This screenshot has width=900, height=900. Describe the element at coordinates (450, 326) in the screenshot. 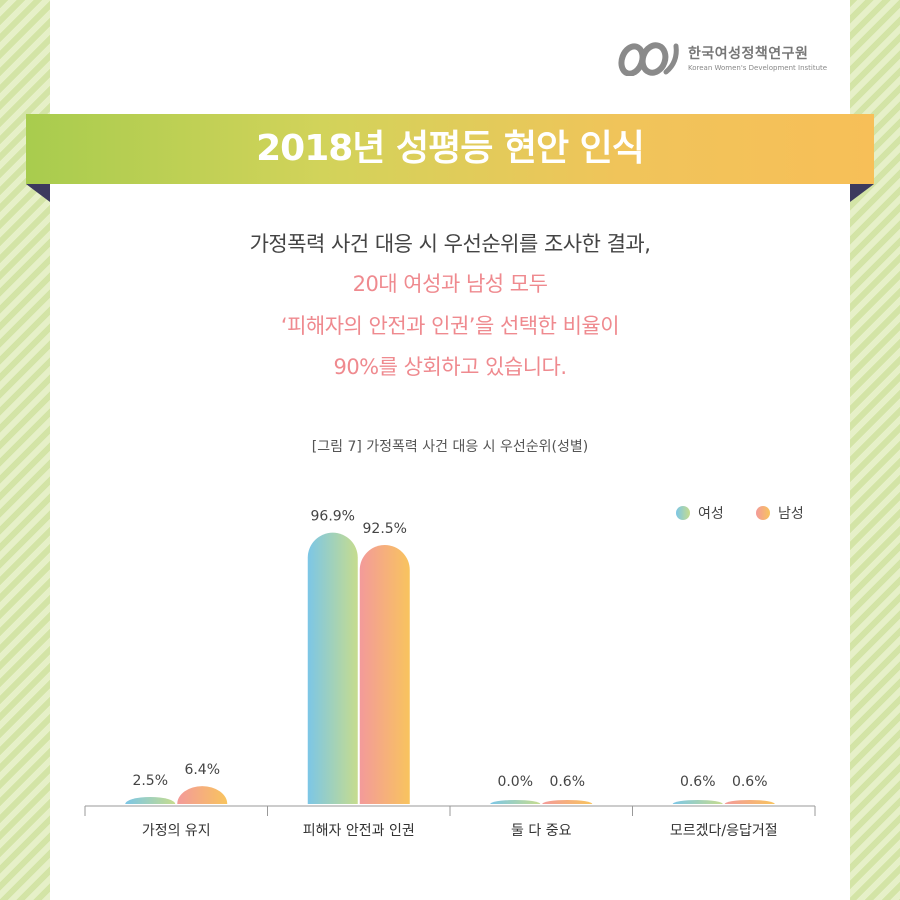

I see `description-line-3: ‘피해자의 안전과 인권’을 선택한 비율이` at that location.